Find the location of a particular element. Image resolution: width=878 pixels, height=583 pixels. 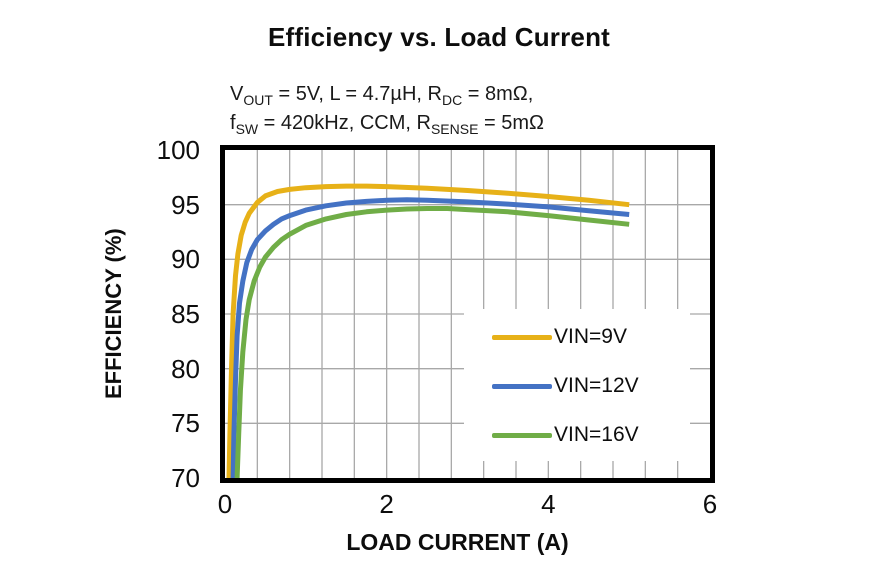

text-segment: V is located at coordinates (237, 94).